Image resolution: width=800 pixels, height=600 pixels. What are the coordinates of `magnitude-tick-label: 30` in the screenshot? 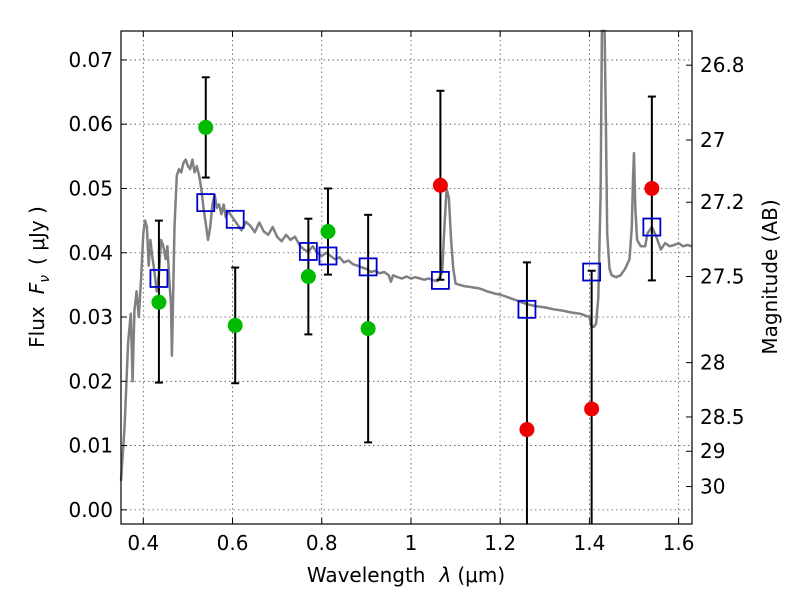 It's located at (712, 487).